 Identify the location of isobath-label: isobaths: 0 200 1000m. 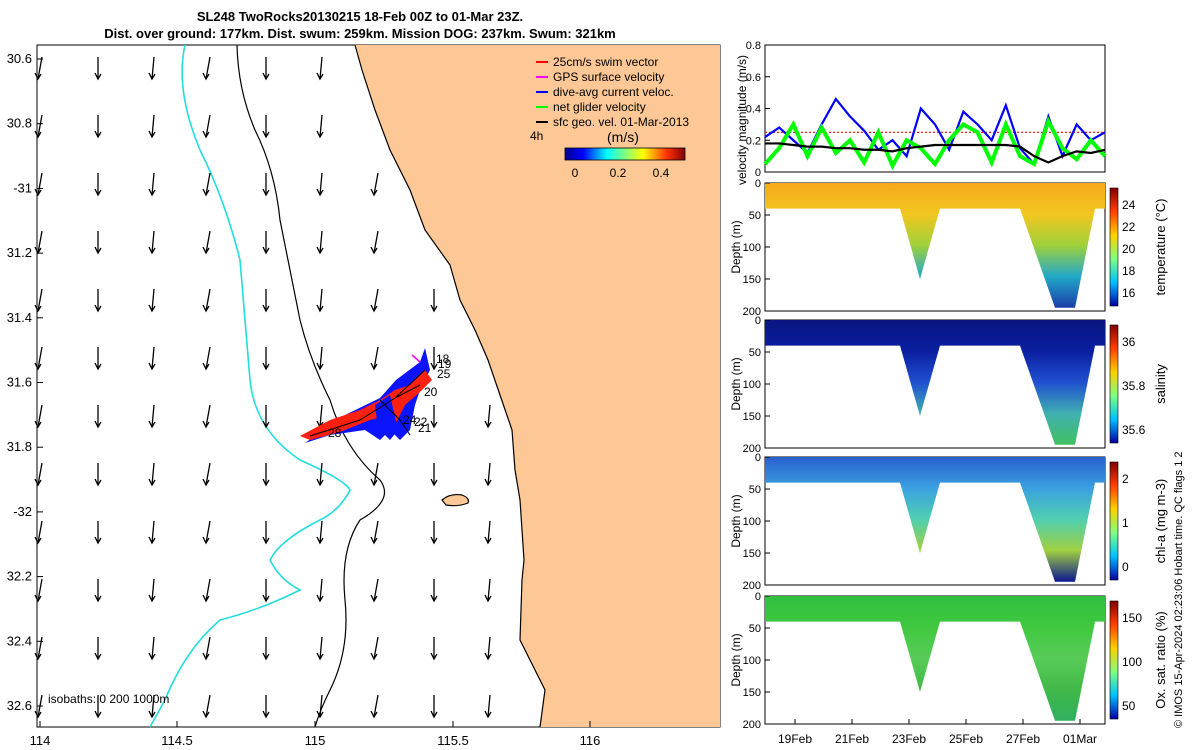
(108, 699).